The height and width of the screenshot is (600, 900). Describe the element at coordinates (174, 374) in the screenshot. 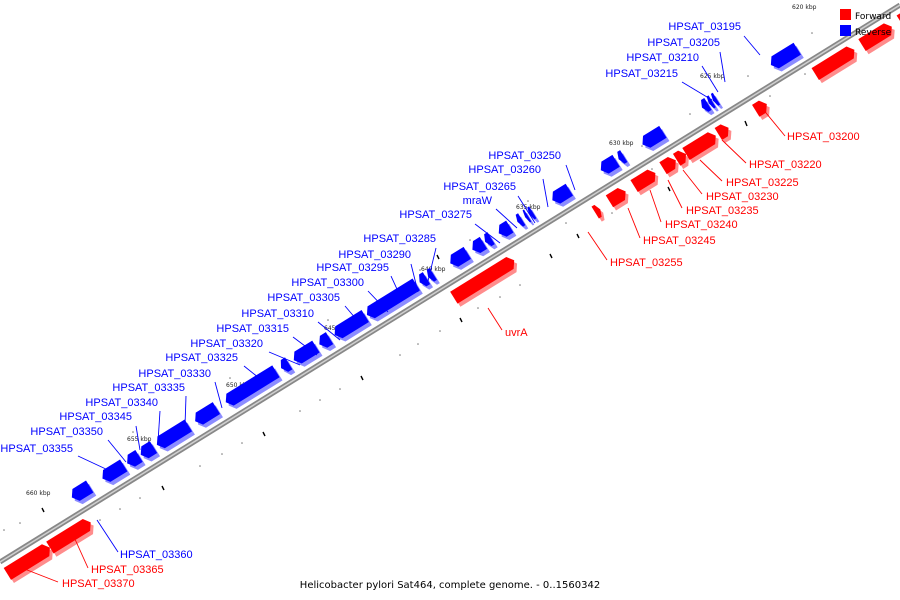

I see `gene-label: HPSAT_03330` at that location.